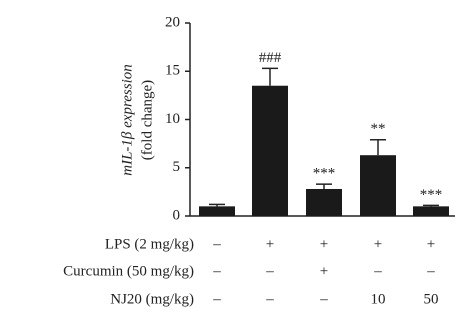  What do you see at coordinates (128, 271) in the screenshot?
I see `row-label: Curcumin (50 mg/kg)` at bounding box center [128, 271].